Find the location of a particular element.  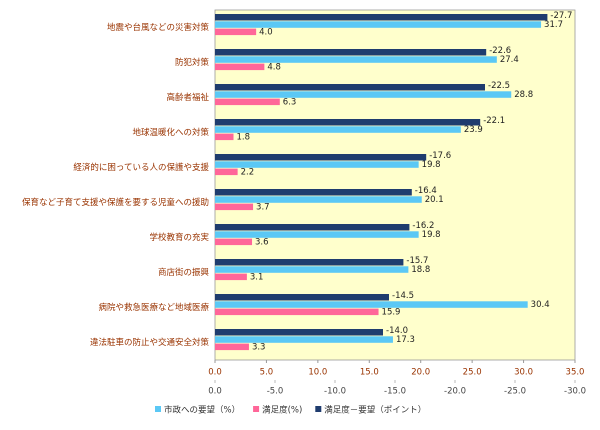

value-label: 6.3 is located at coordinates (290, 102).